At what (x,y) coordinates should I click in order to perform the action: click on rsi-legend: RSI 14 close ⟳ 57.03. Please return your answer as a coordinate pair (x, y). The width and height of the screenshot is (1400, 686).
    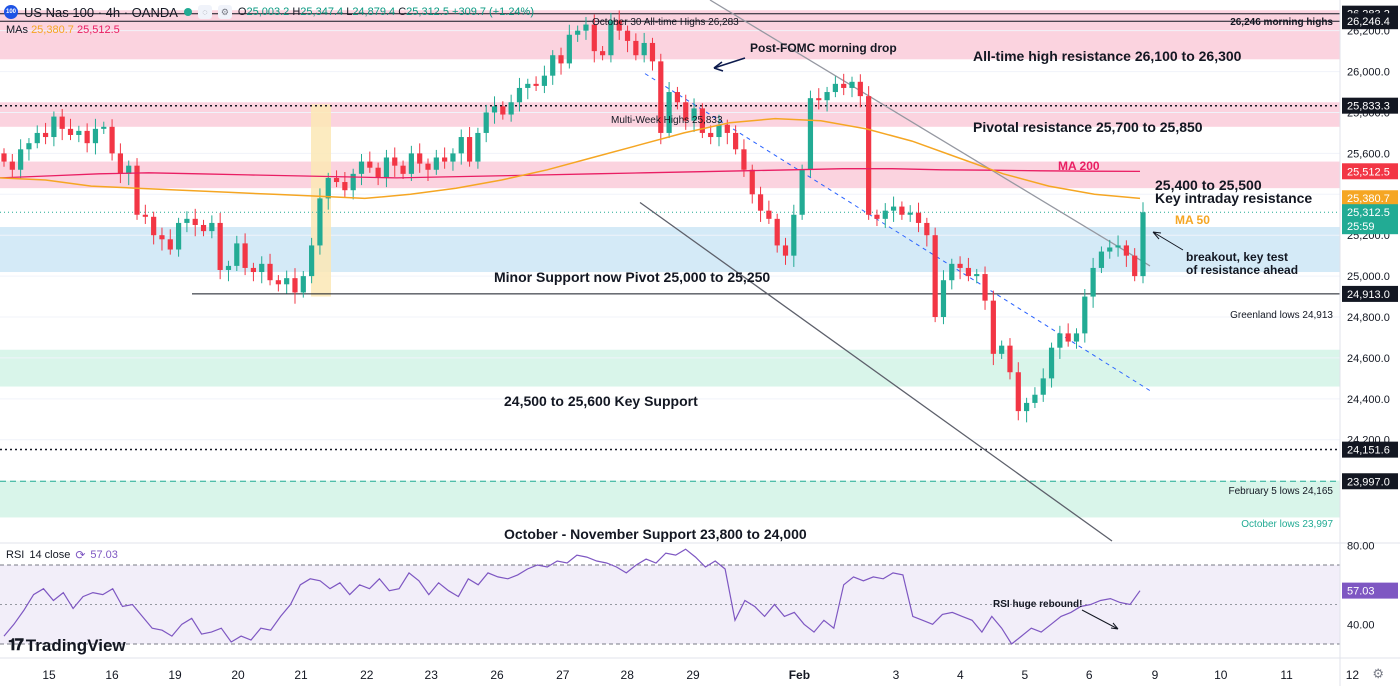
    Looking at the image, I should click on (62, 555).